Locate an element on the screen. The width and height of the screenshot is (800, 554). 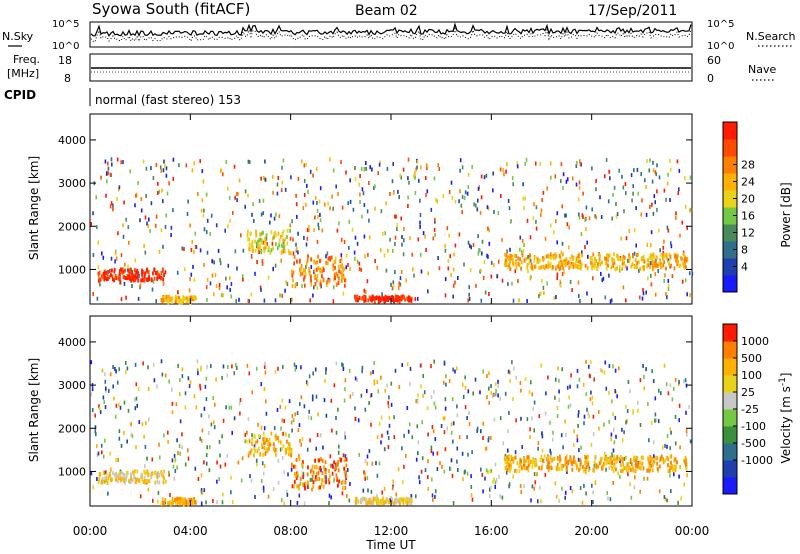
x-tick-label: 12:00 is located at coordinates (391, 531).